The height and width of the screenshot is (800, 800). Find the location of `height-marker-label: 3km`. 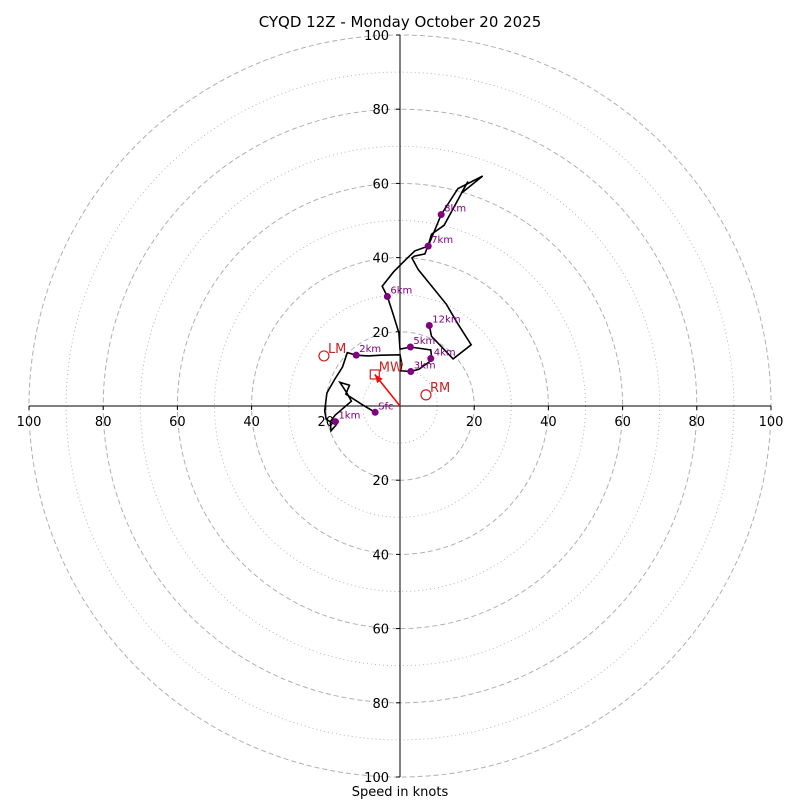

height-marker-label: 3km is located at coordinates (425, 365).